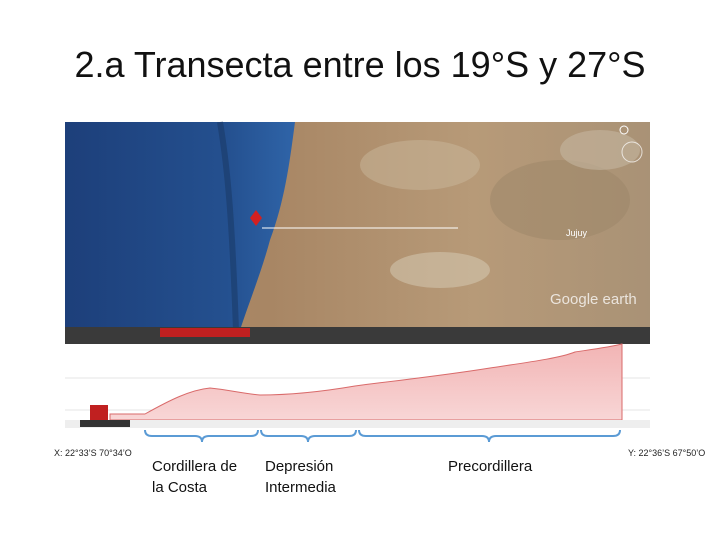 This screenshot has width=720, height=540. Describe the element at coordinates (360, 64) in the screenshot. I see `slide-title: 2.a Transecta entre los 19°S y 27°S` at that location.